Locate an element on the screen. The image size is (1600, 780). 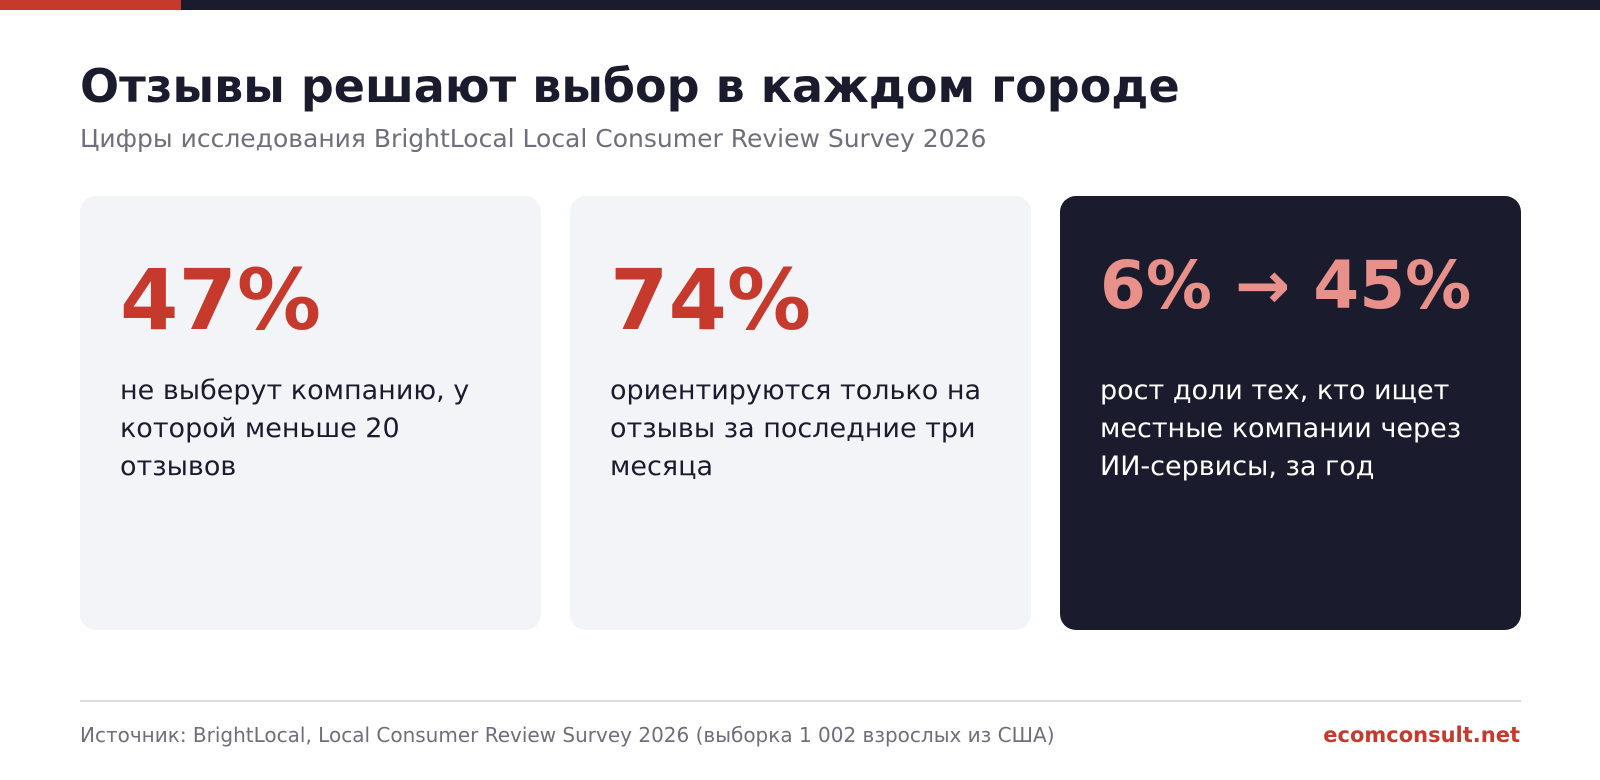
stat-value: 47% is located at coordinates (221, 300).